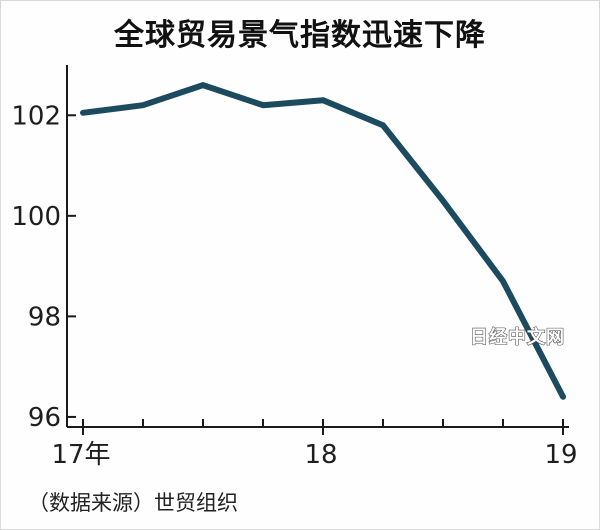 The height and width of the screenshot is (530, 600). What do you see at coordinates (133, 503) in the screenshot?
I see `data-source-note: （数据来源）世贸组织` at bounding box center [133, 503].